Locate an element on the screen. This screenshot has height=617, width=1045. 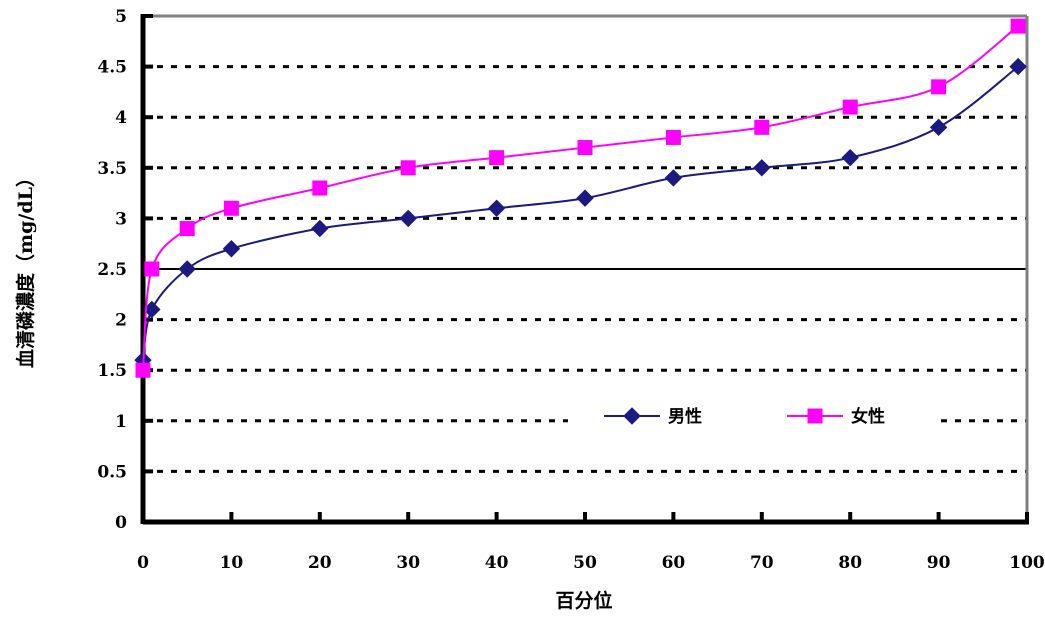
y-tick-labels: 0 0.5 1 1.5 2 2.5 3 3.5 4 4.5 5 is located at coordinates (112, 270).